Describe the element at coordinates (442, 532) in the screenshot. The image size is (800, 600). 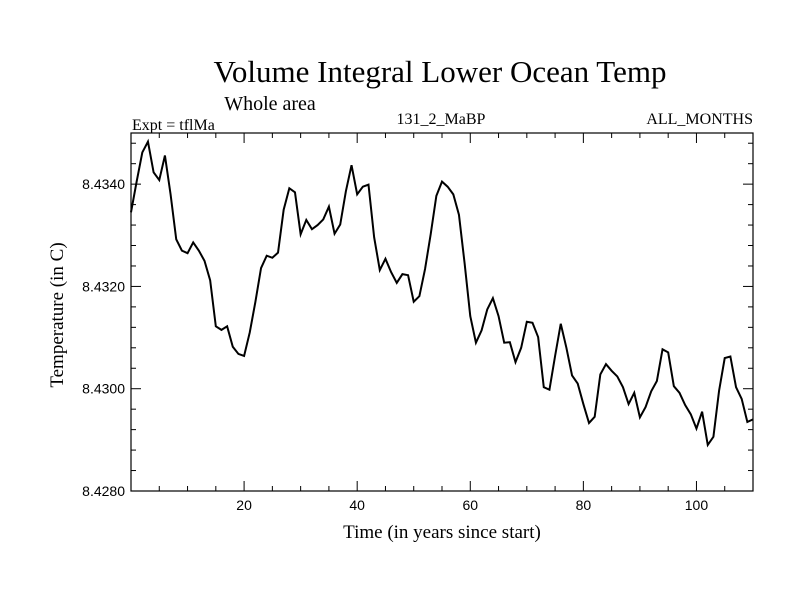
I see `x-axis-label: Time (in years since start)` at that location.